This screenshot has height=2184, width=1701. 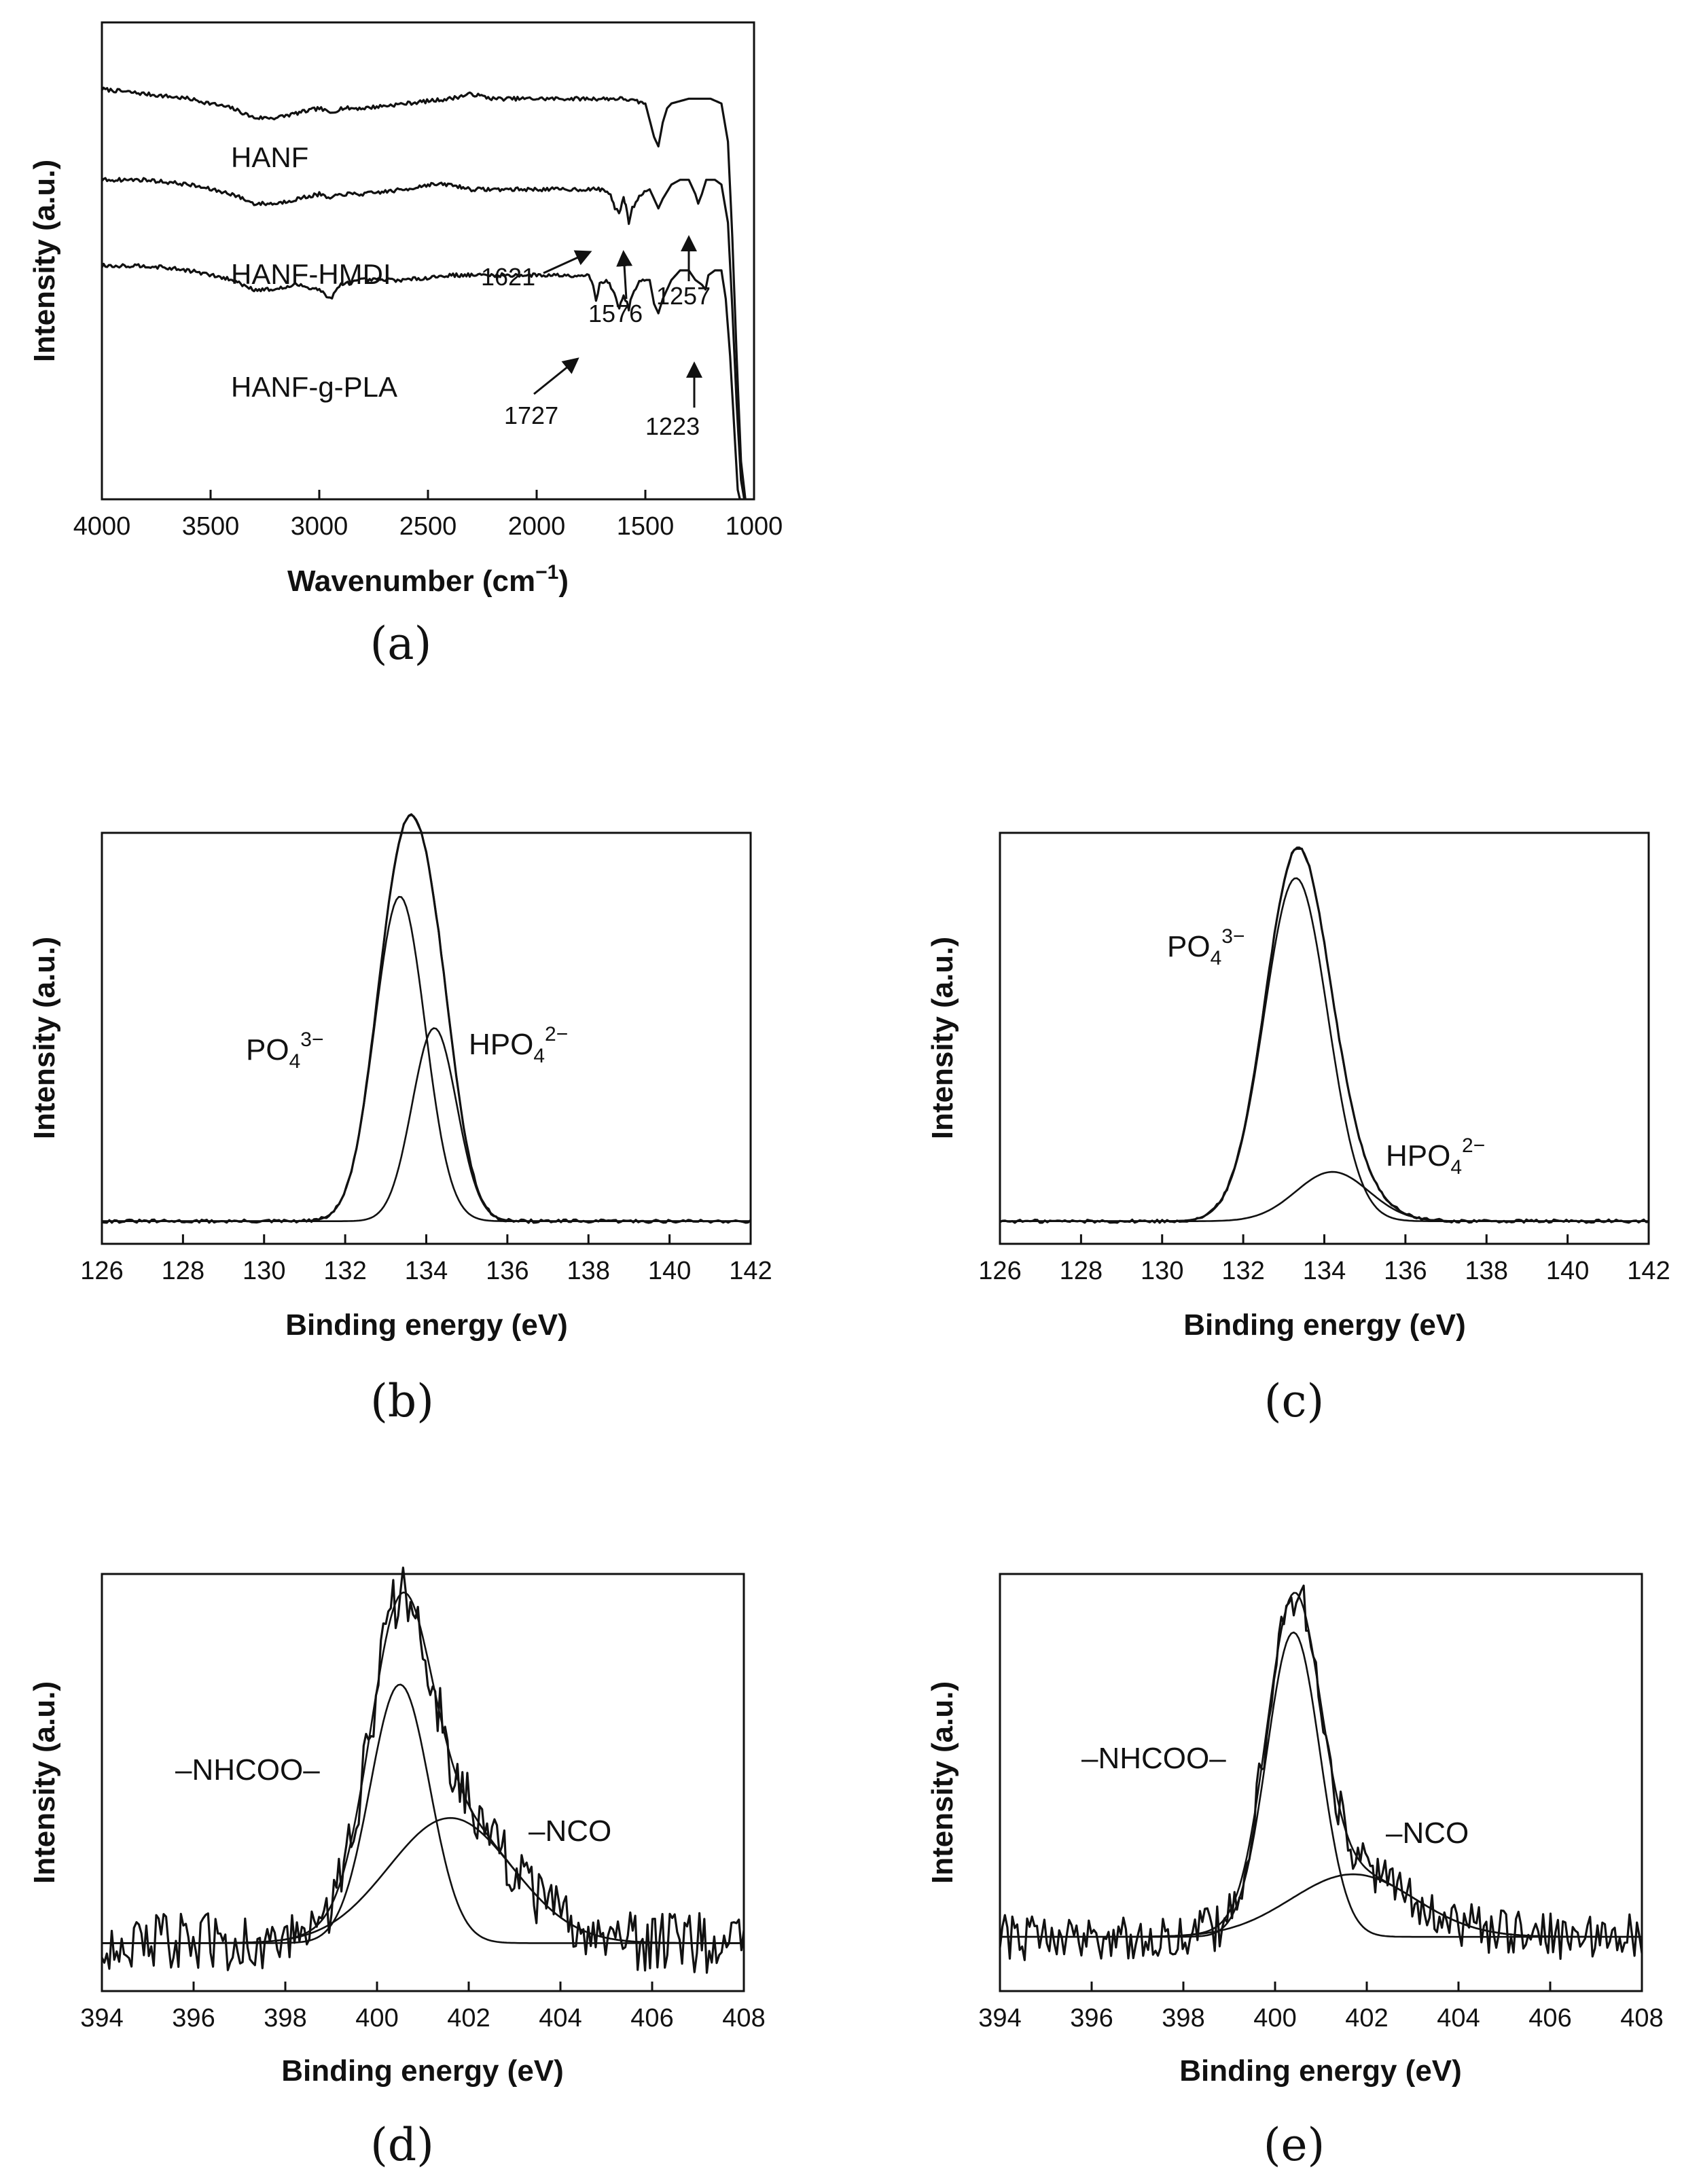 What do you see at coordinates (615, 313) in the screenshot?
I see `annotation-1576: 1576` at bounding box center [615, 313].